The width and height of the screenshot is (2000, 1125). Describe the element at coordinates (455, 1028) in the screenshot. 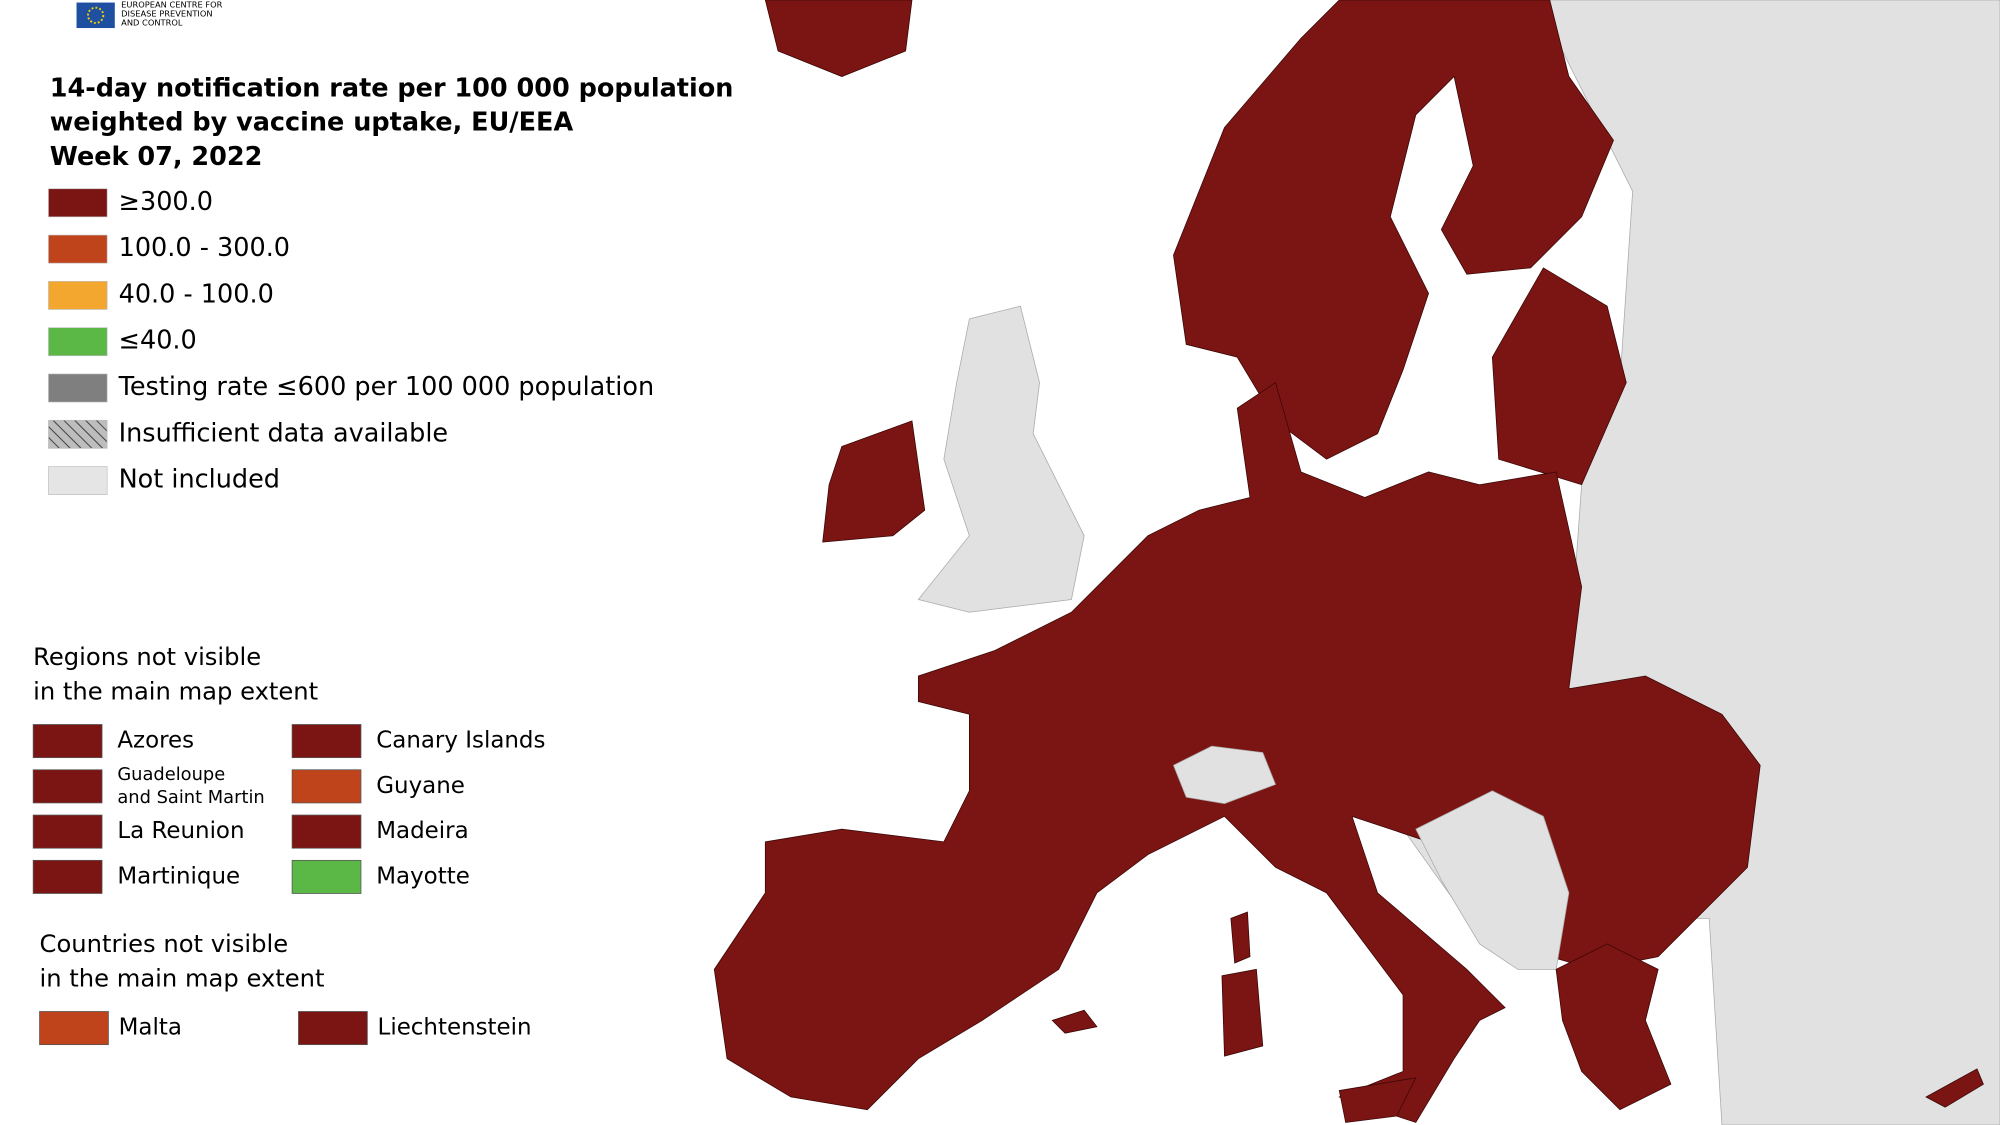

I see `region-label: Liechtenstein` at that location.